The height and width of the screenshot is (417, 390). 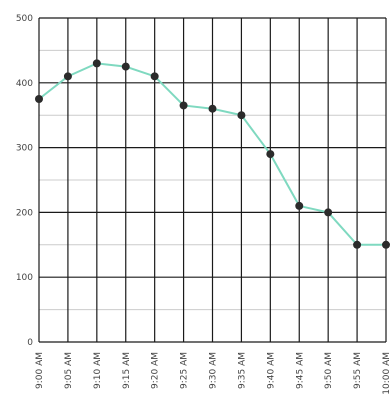 What do you see at coordinates (156, 370) in the screenshot?
I see `x-tick-label: 9:20 AM` at bounding box center [156, 370].